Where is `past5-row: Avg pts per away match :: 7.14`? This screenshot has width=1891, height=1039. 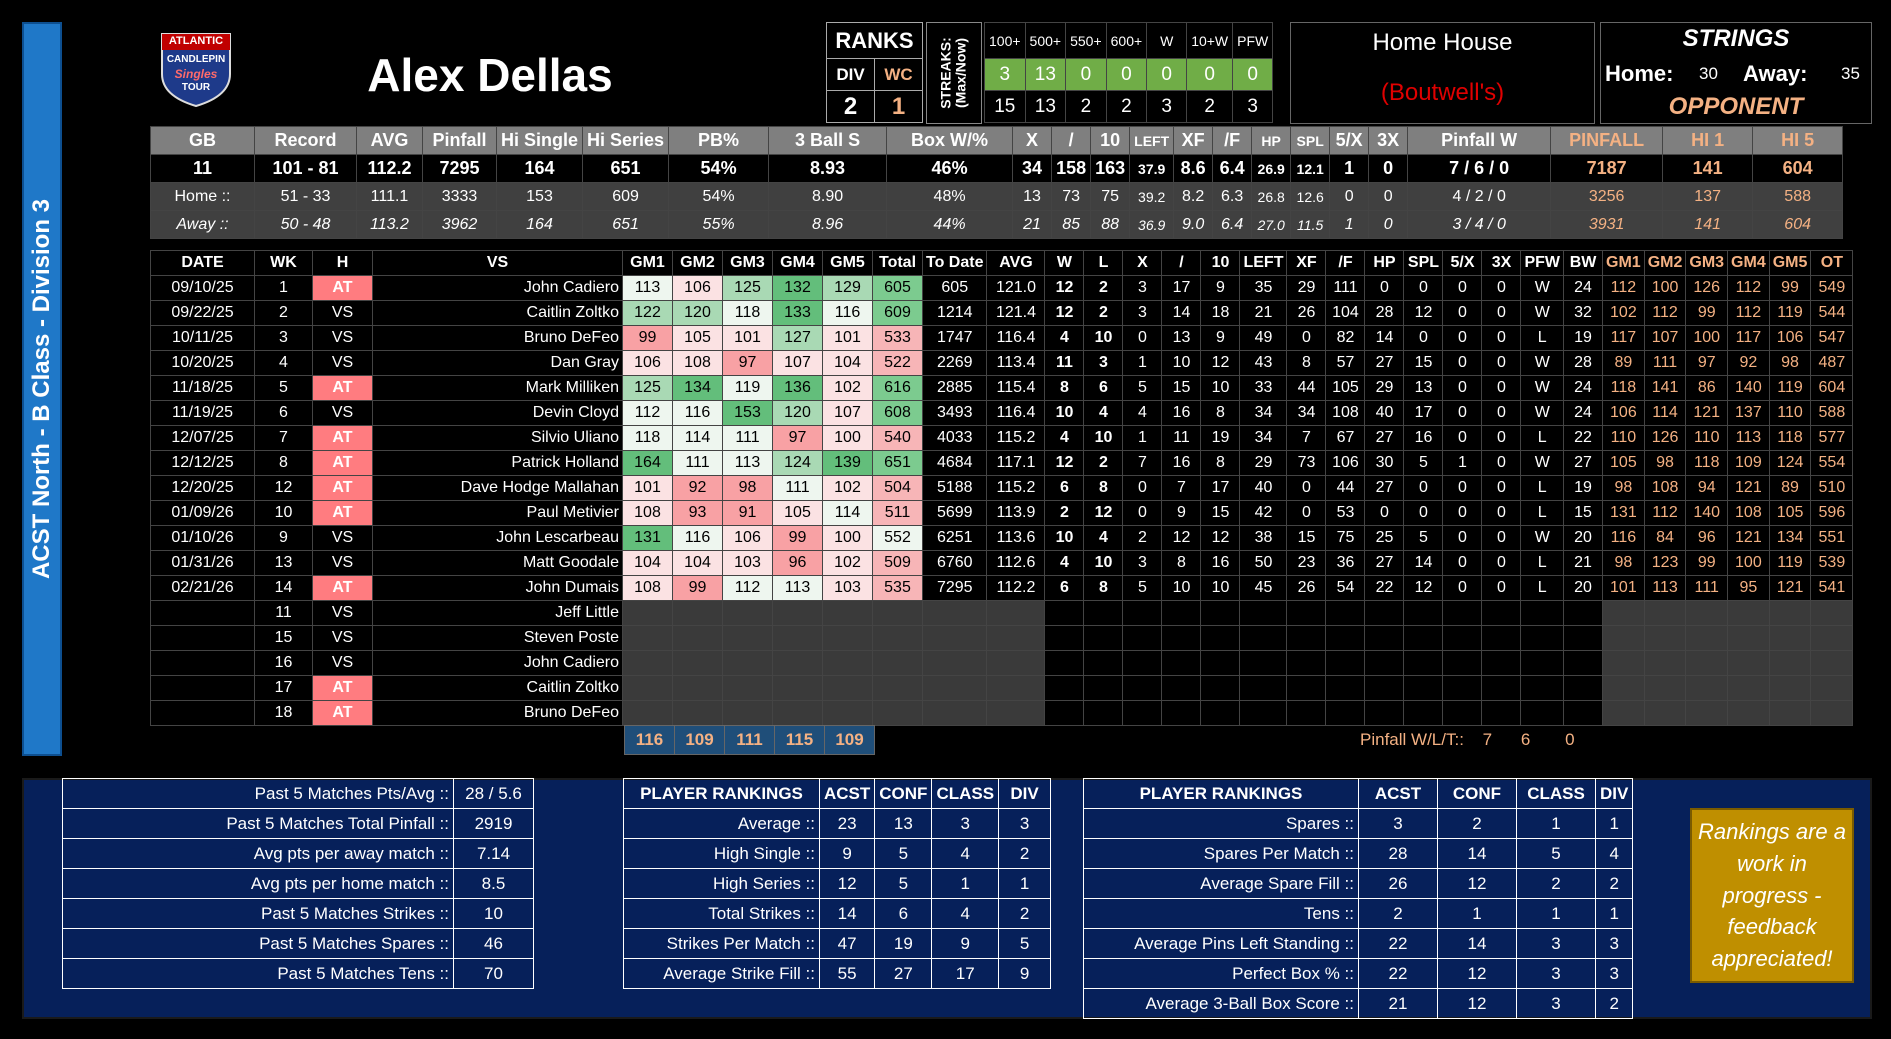 past5-row: Avg pts per away match :: 7.14 is located at coordinates (298, 853).